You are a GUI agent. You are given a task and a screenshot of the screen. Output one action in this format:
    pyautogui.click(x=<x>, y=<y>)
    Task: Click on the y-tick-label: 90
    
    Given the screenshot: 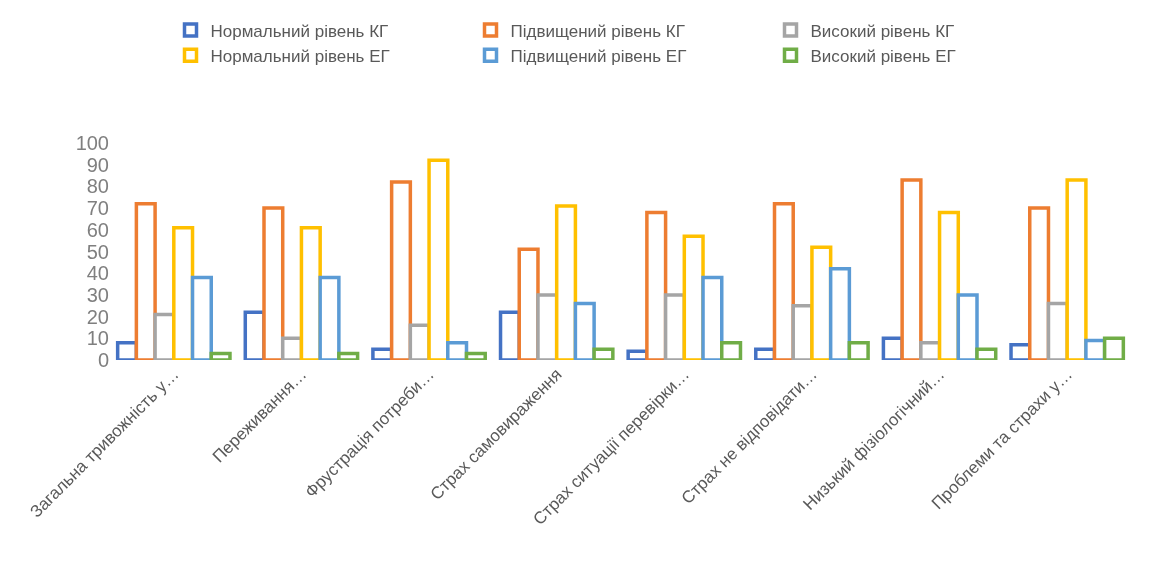 What is the action you would take?
    pyautogui.click(x=97, y=164)
    